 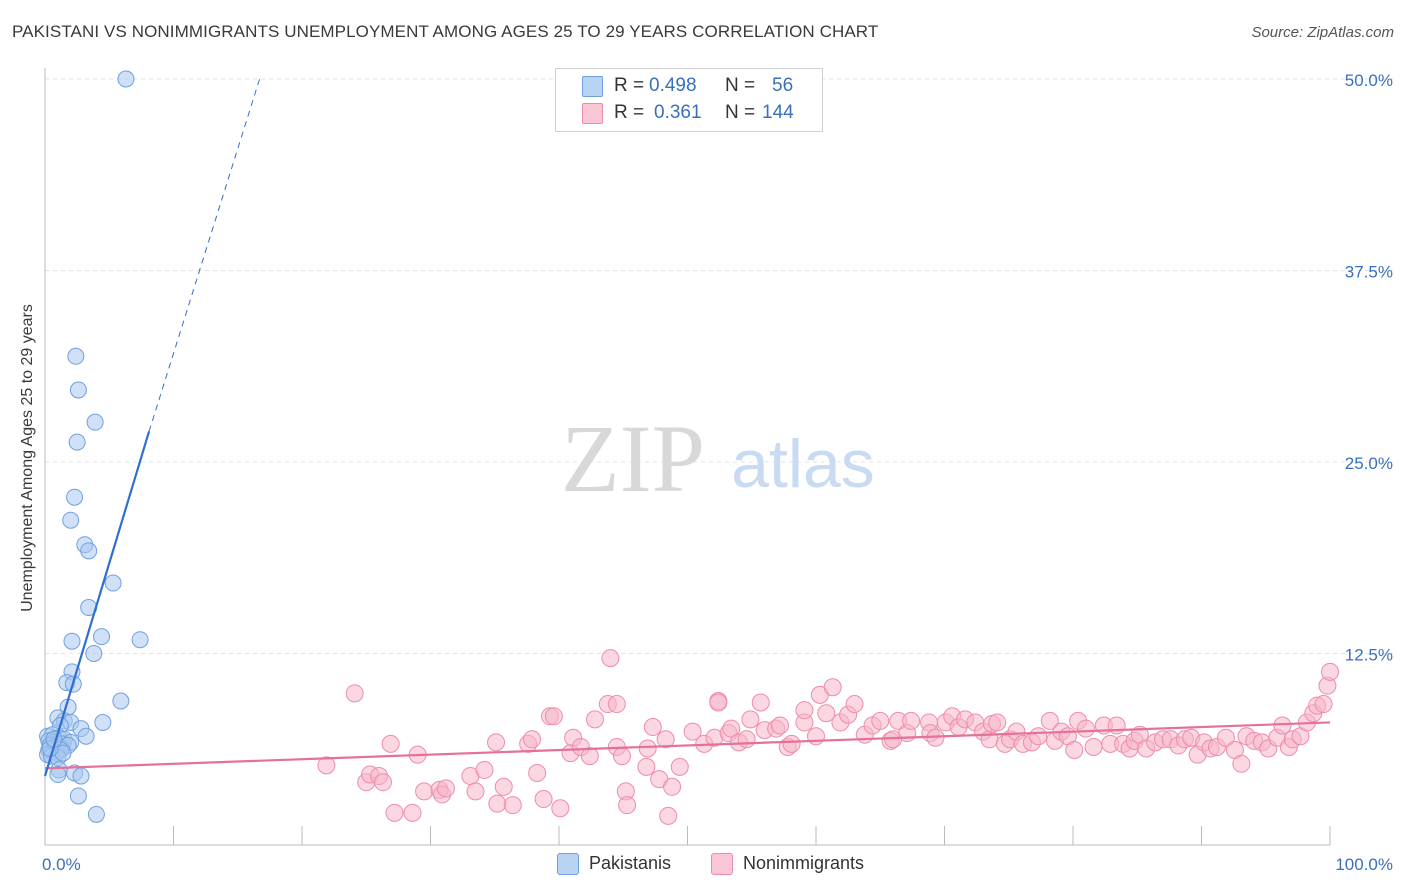 I want to click on watermark: ZIP atlas, so click(x=718, y=458).